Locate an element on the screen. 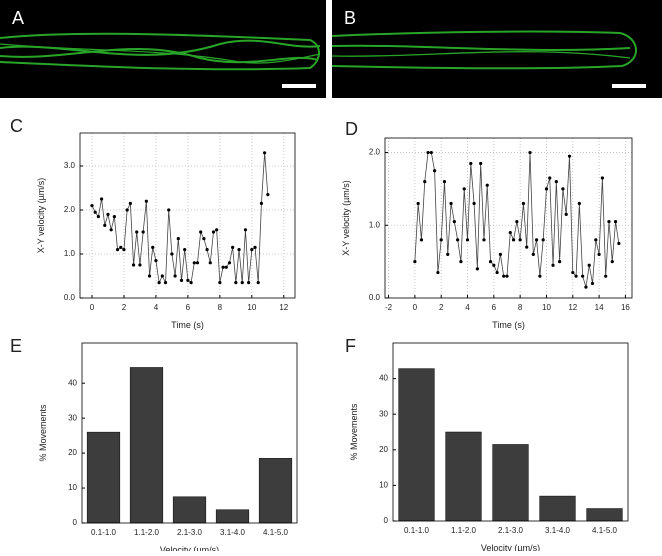  x-tick-label: 3.1-4.0 is located at coordinates (232, 532).